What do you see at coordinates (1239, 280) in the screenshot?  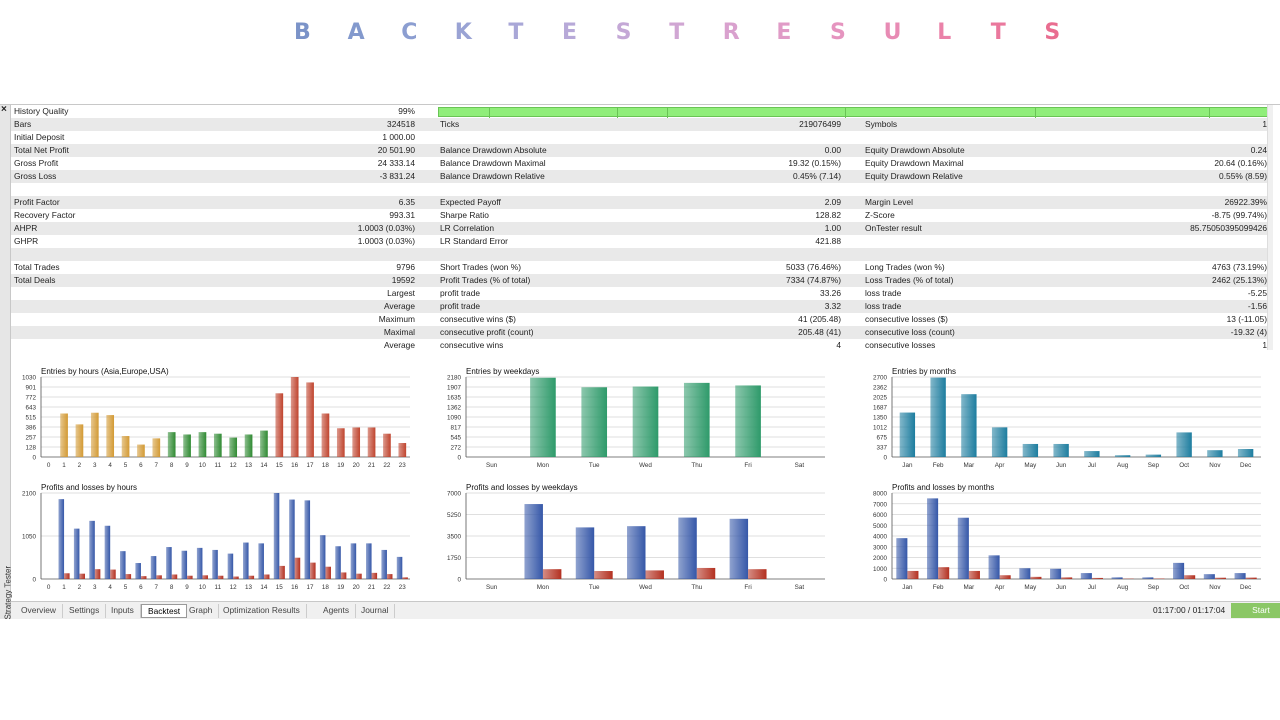 I see `stat-value: 2462 (25.13%)` at bounding box center [1239, 280].